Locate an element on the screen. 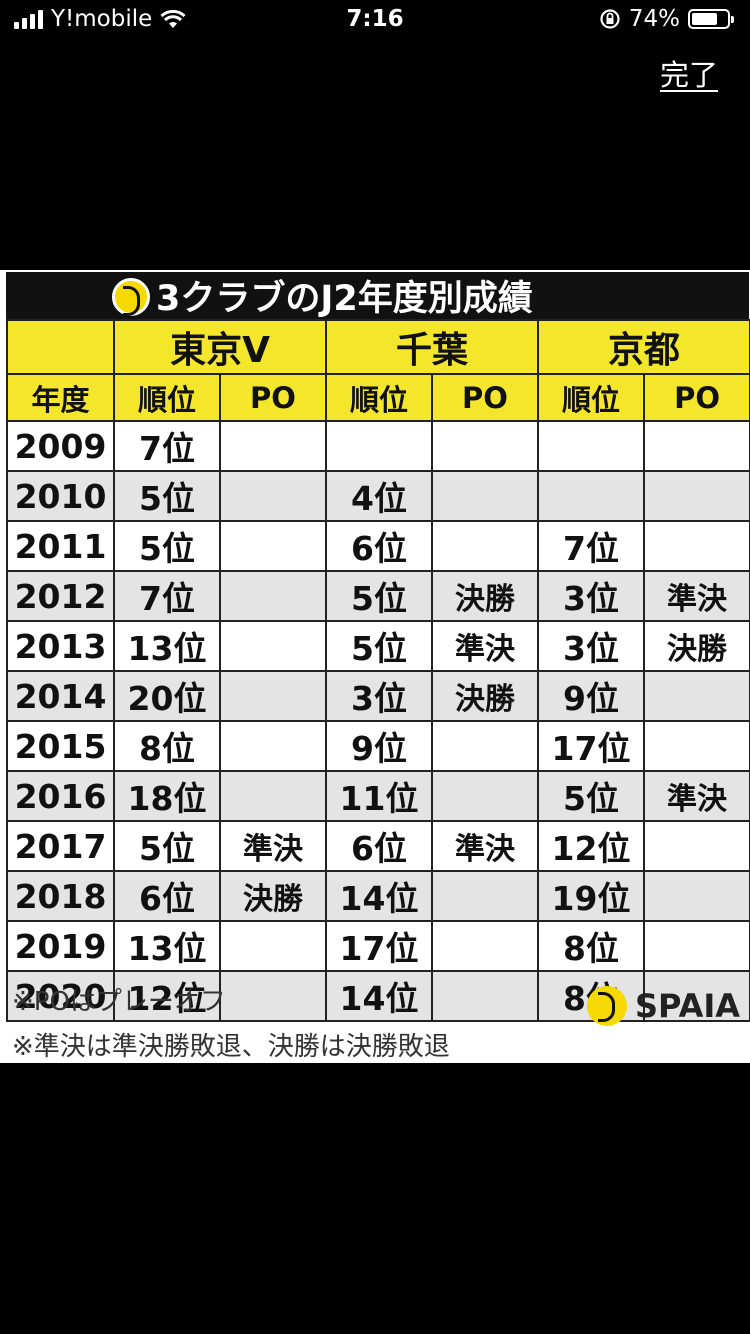 The image size is (750, 1334). rank-cell: 20位 is located at coordinates (167, 696).